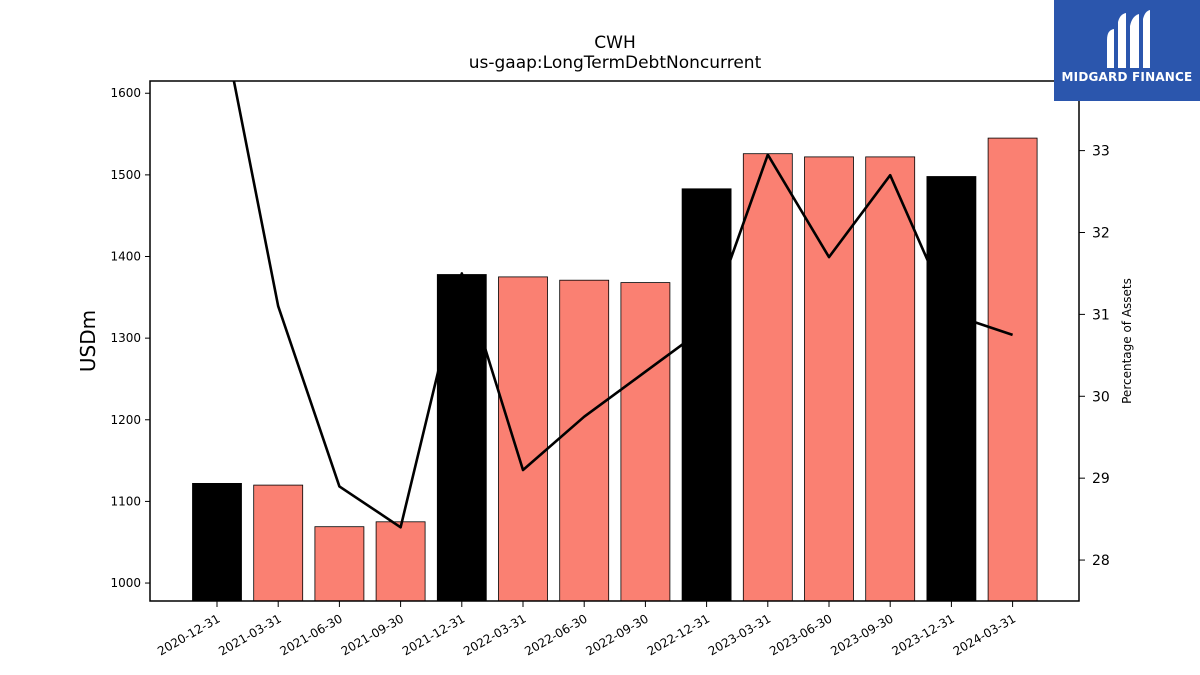  I want to click on chart-title: CWH, so click(614, 43).